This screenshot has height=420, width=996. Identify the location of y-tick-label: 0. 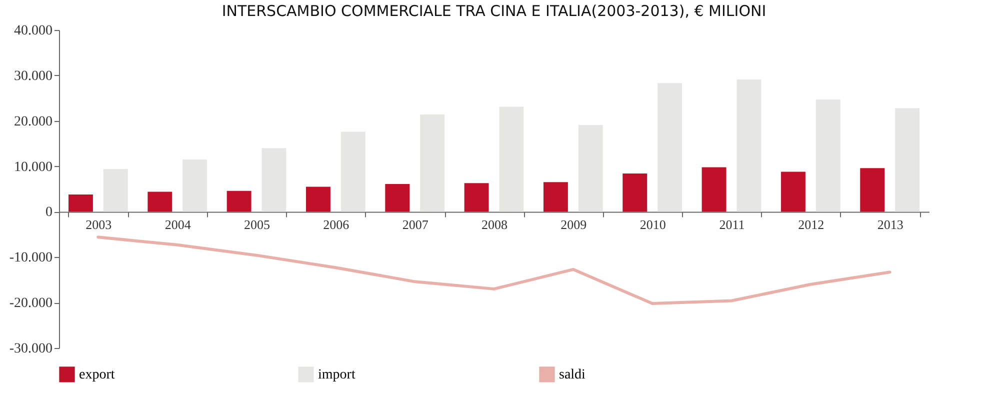
(49, 212).